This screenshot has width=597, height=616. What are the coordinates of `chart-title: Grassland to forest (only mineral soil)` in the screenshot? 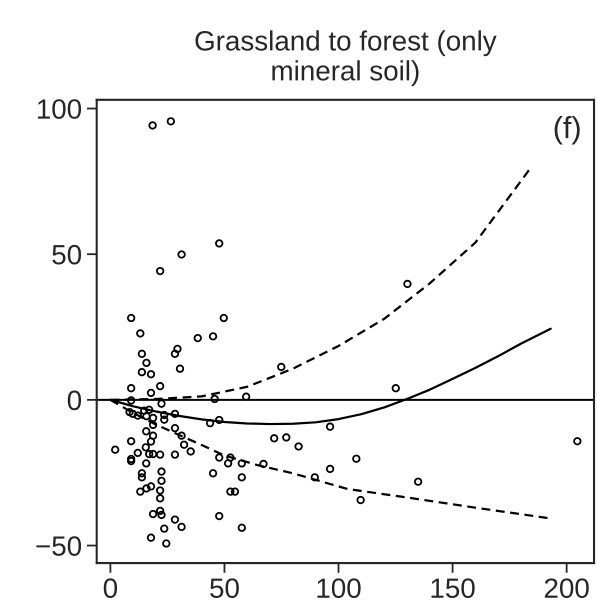 It's located at (346, 58).